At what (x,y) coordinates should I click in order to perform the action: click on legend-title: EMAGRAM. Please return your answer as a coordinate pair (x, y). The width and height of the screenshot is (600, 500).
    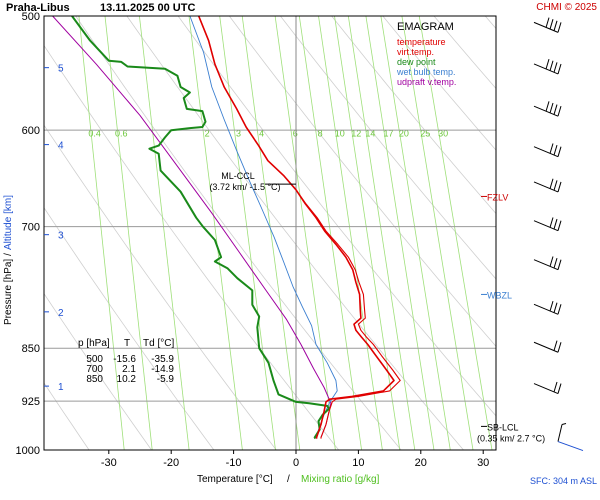
    Looking at the image, I should click on (425, 27).